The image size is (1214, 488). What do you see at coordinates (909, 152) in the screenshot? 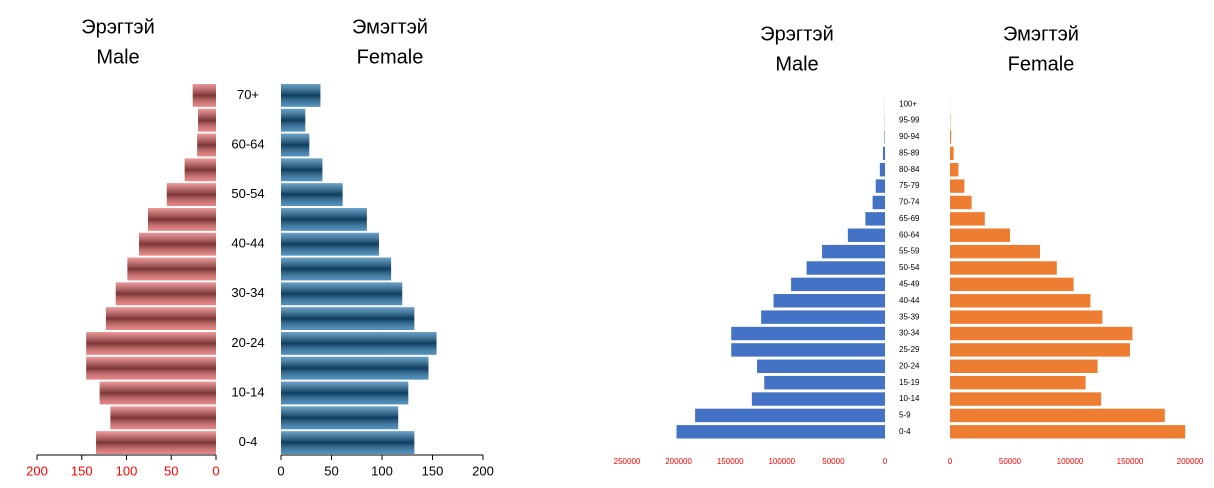
I see `category-label: 85-89` at bounding box center [909, 152].